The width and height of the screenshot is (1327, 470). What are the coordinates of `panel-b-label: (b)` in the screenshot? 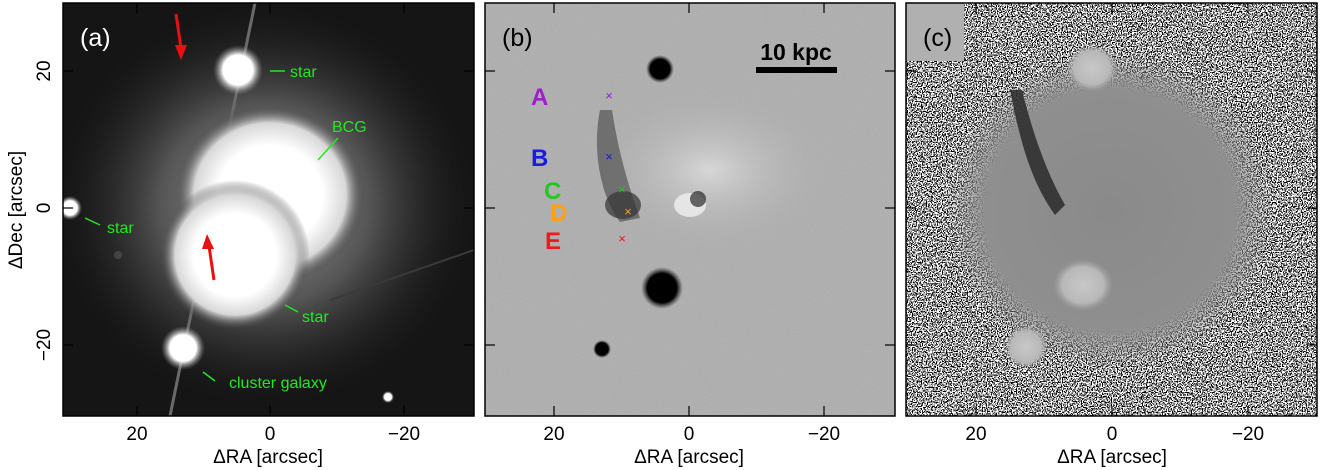 It's located at (517, 38).